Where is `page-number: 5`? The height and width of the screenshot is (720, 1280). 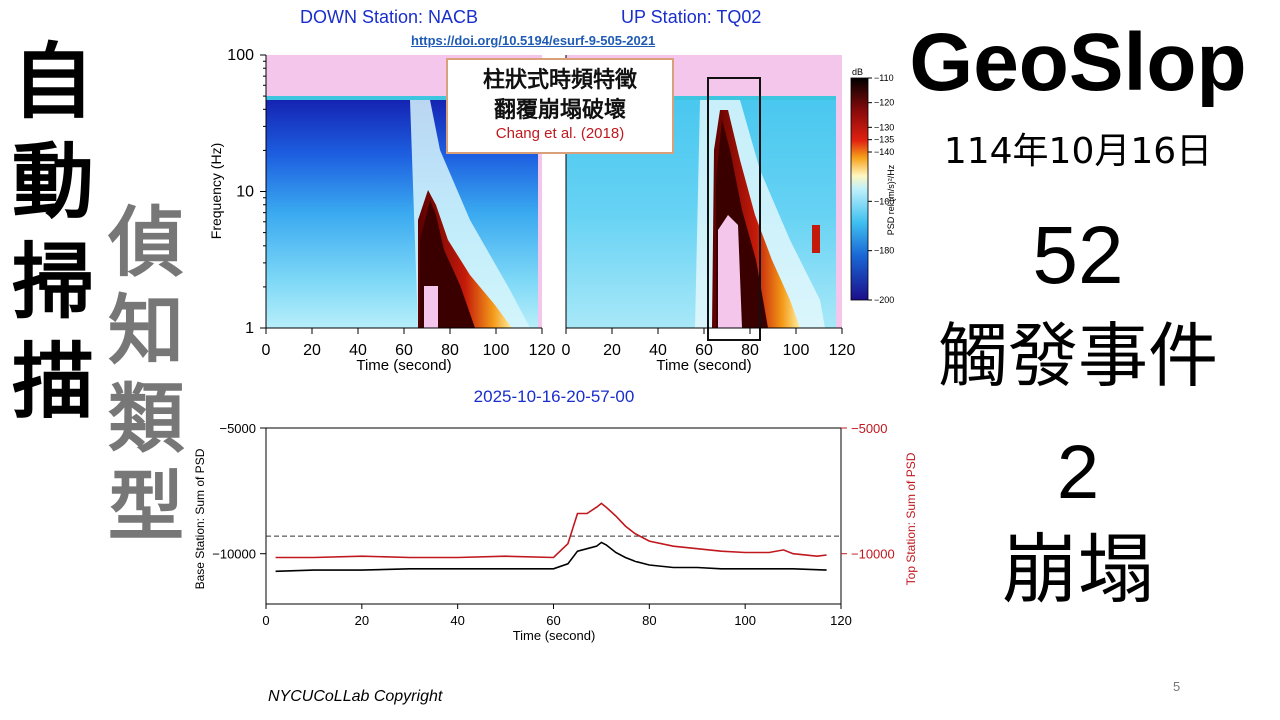 page-number: 5 is located at coordinates (1177, 686).